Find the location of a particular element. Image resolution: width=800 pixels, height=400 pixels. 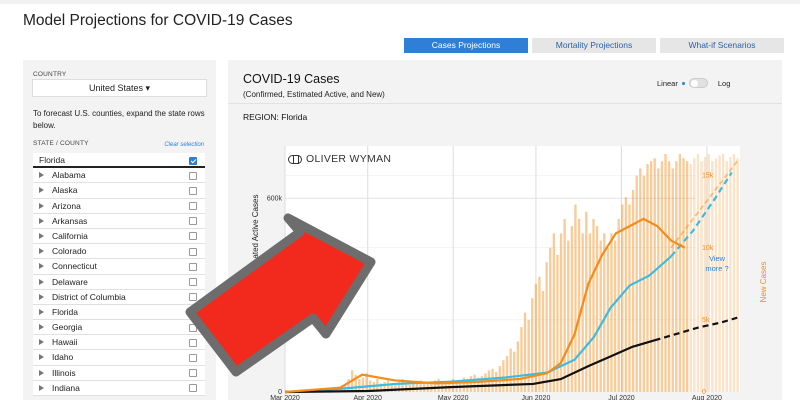

x-tick-label: May 2020 is located at coordinates (453, 397).